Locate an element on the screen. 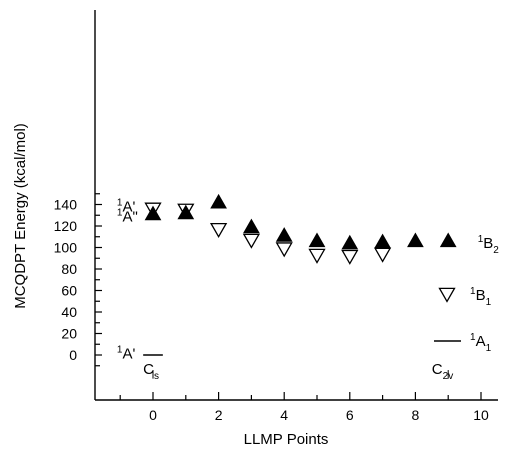  y-tick-label: 80 is located at coordinates (69, 269).